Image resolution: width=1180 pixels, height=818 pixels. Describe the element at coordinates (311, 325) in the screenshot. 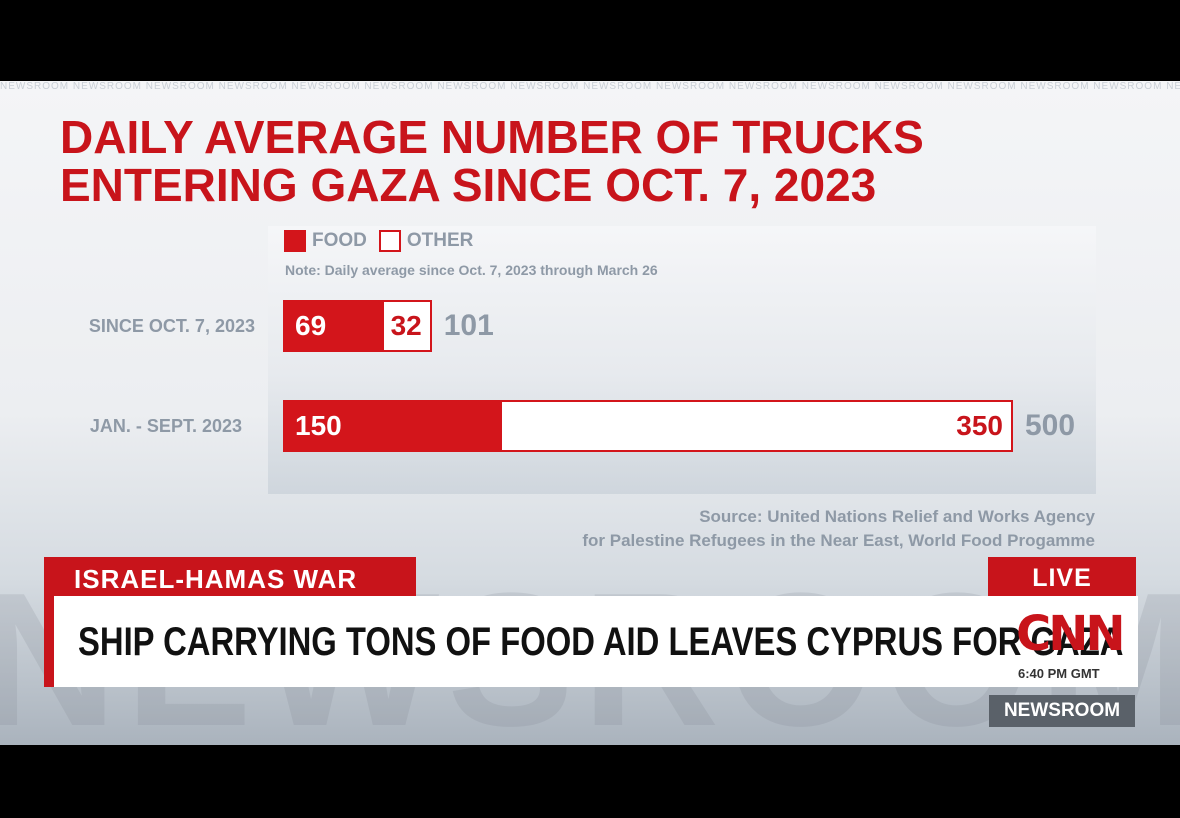

I see `data-label-food-0: 69` at that location.